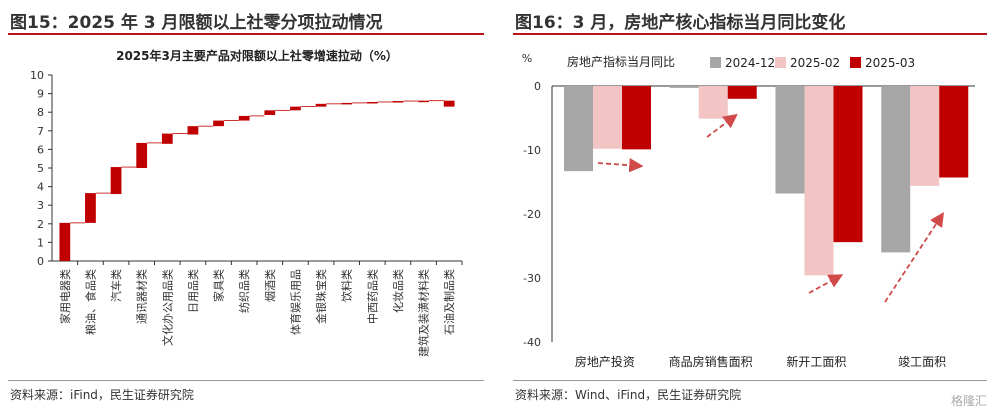  Describe the element at coordinates (40, 168) in the screenshot. I see `y-tick-label: 5` at that location.